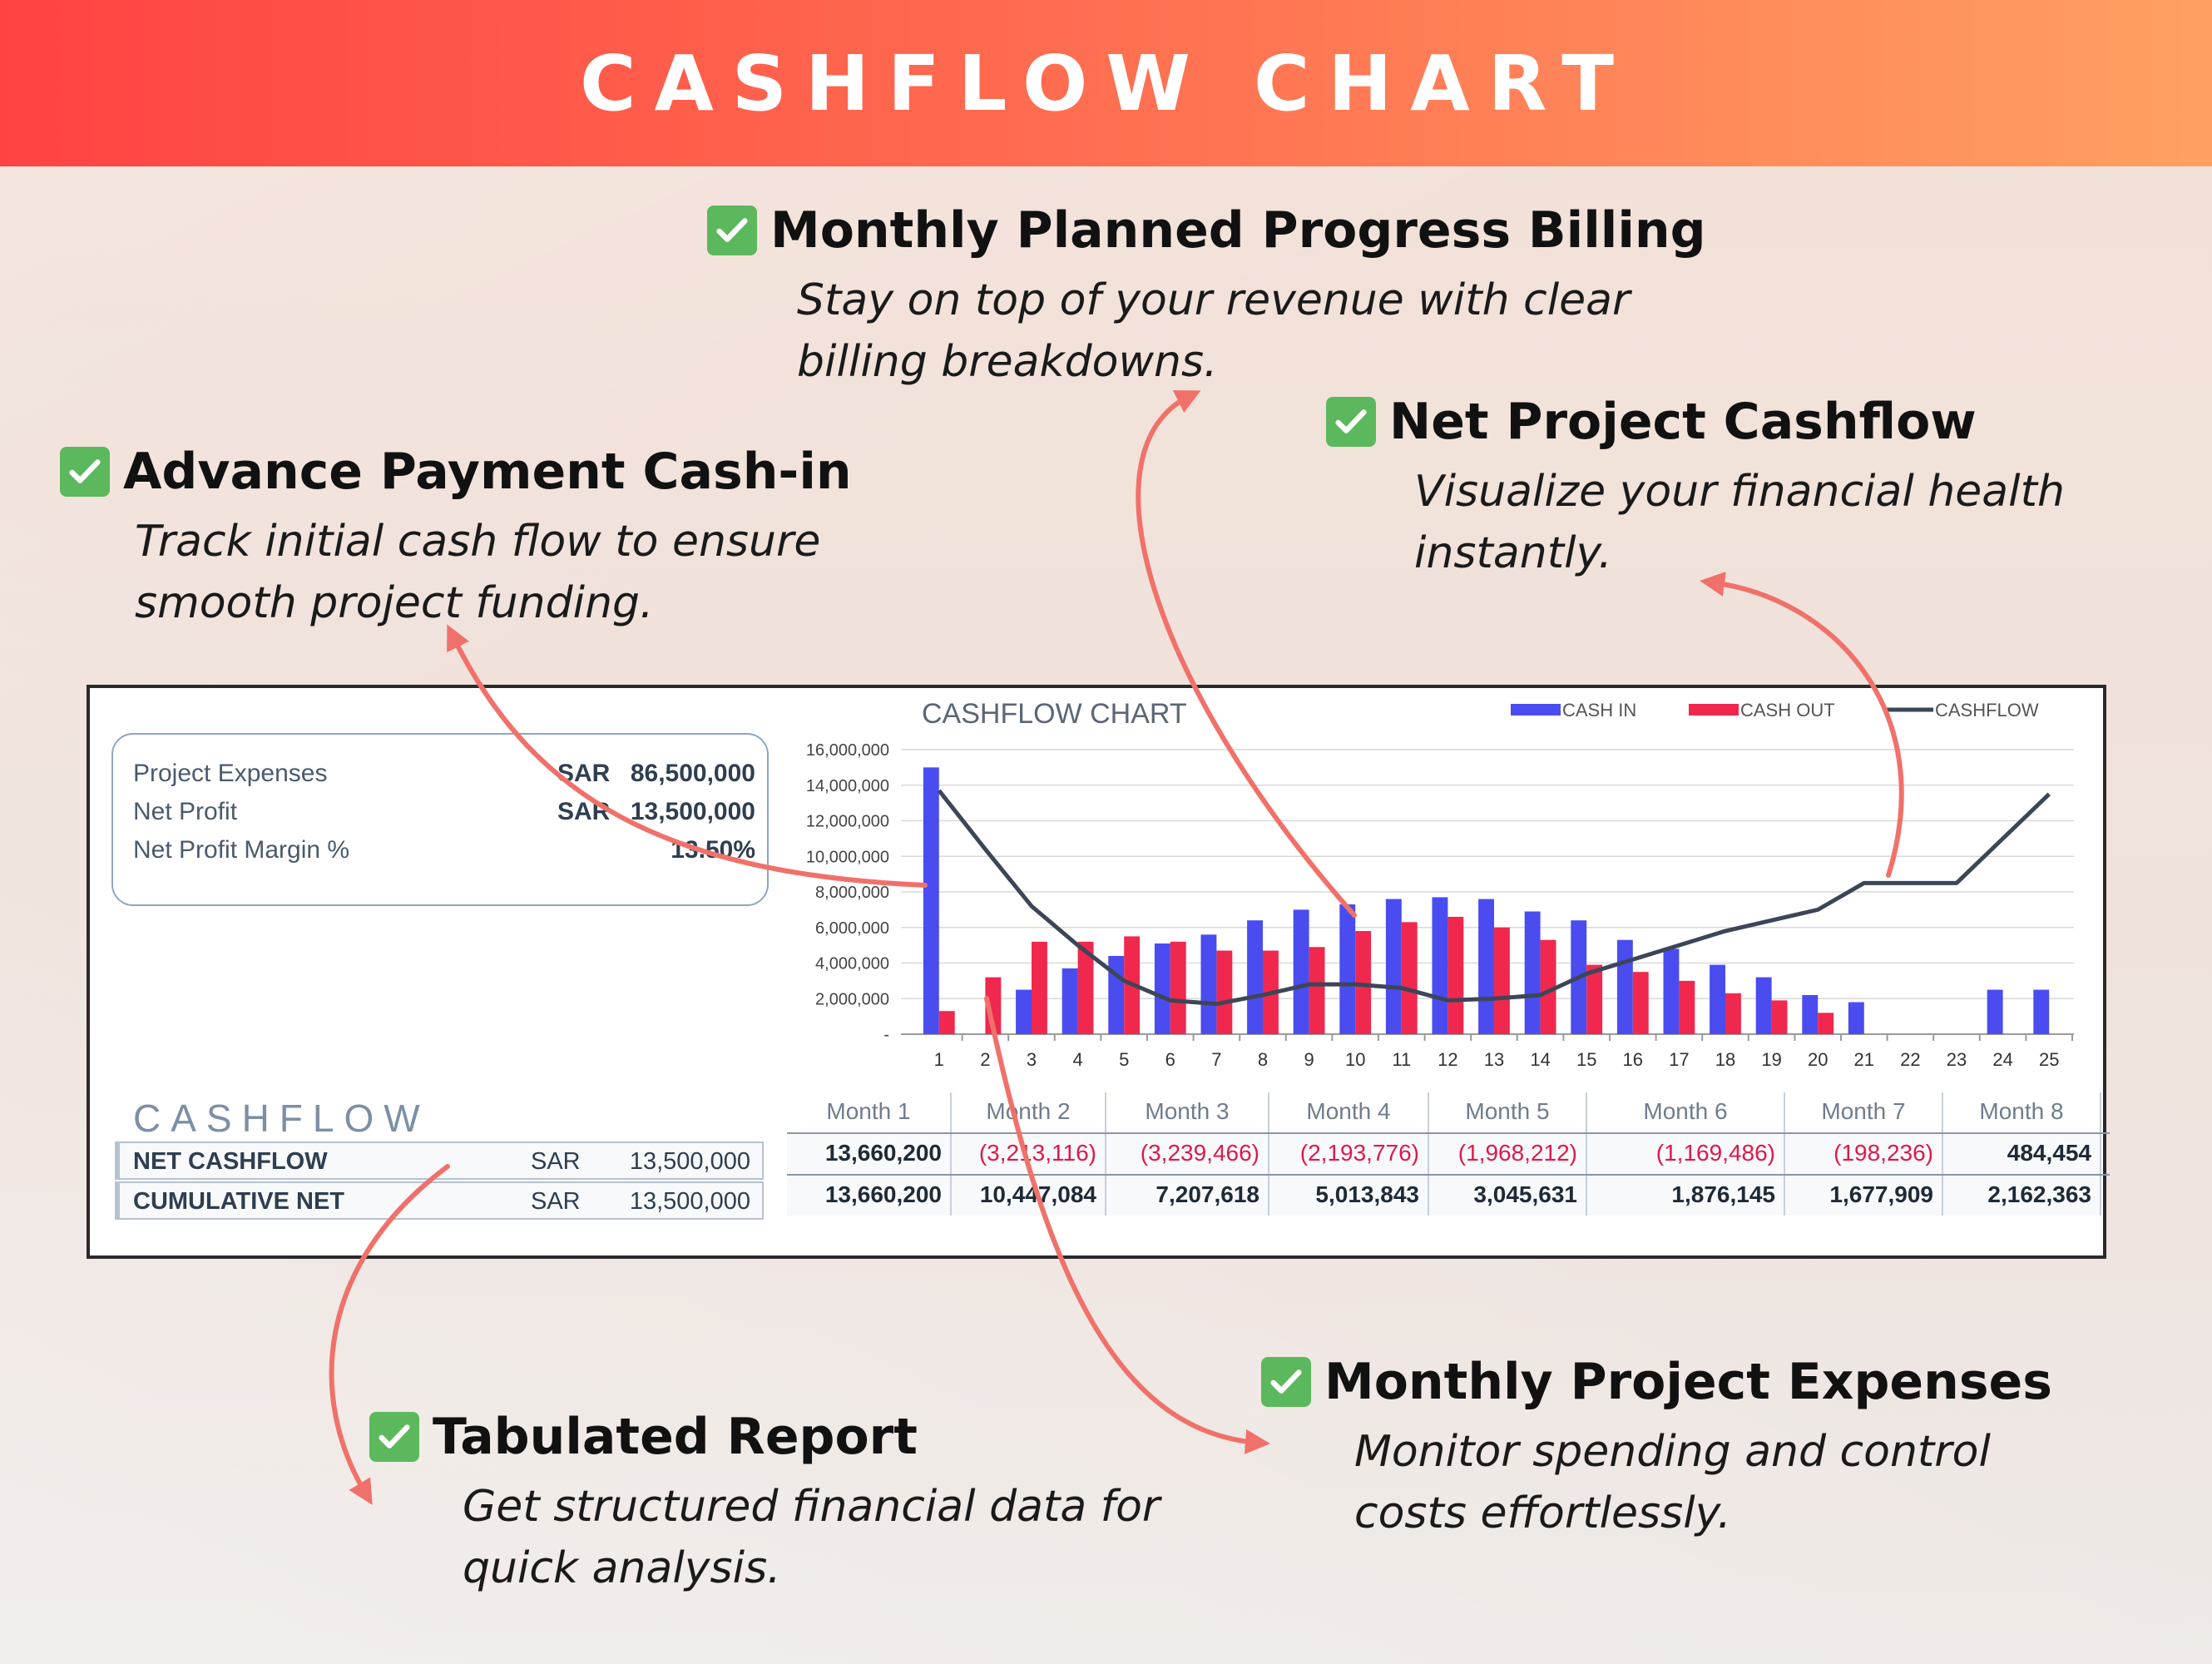 The height and width of the screenshot is (1664, 2212). What do you see at coordinates (2002, 1059) in the screenshot?
I see `x-tick-label: 24` at bounding box center [2002, 1059].